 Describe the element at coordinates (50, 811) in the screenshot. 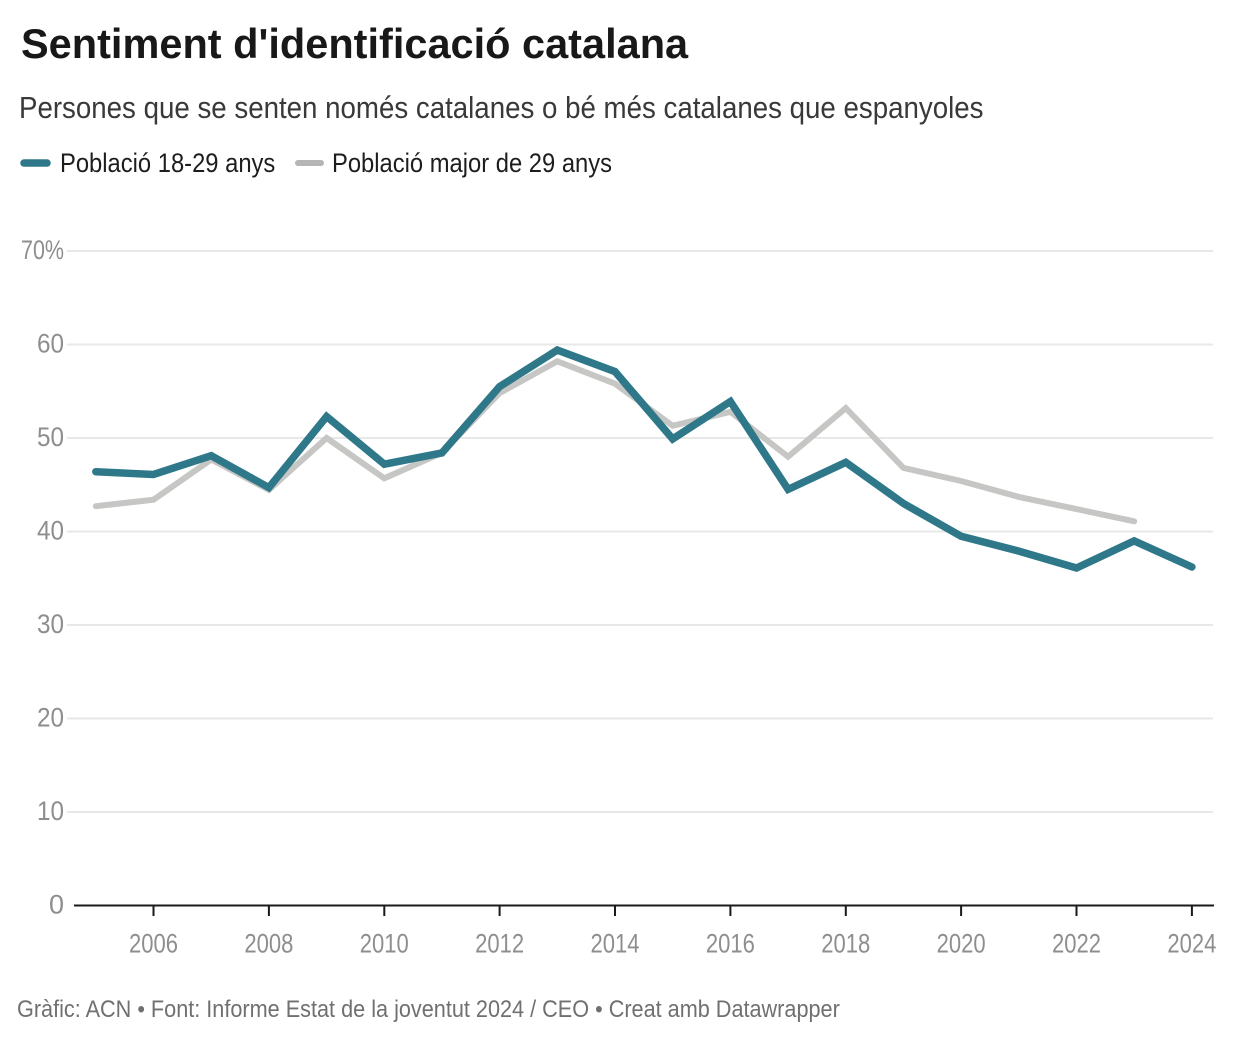

I see `svg-text: 10` at that location.